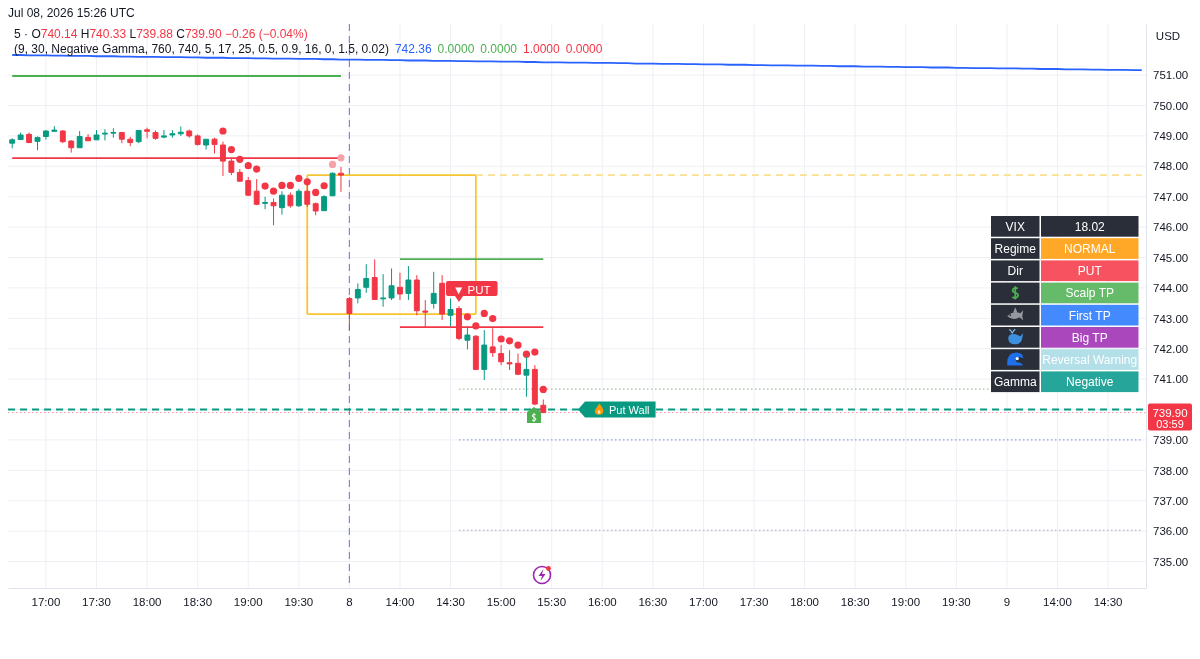  What do you see at coordinates (201, 49) in the screenshot?
I see `annotation: (9, 30, Negative Gamma, 760, 740, 5, 17, 25, 0.5, 0.9, 16, 0, 1.5, 0.02)` at bounding box center [201, 49].